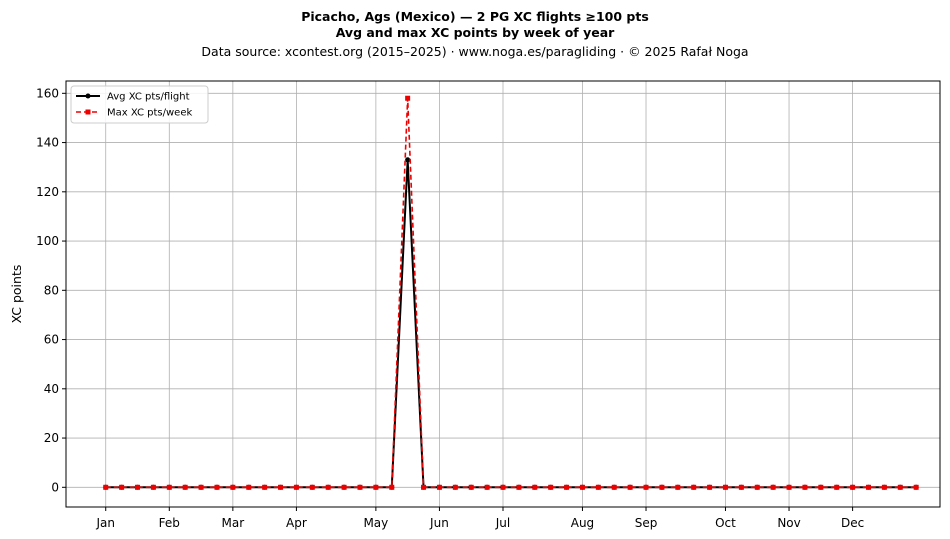 The image size is (950, 539). Describe the element at coordinates (148, 97) in the screenshot. I see `legend-label-avg: Avg XC pts/flight` at that location.